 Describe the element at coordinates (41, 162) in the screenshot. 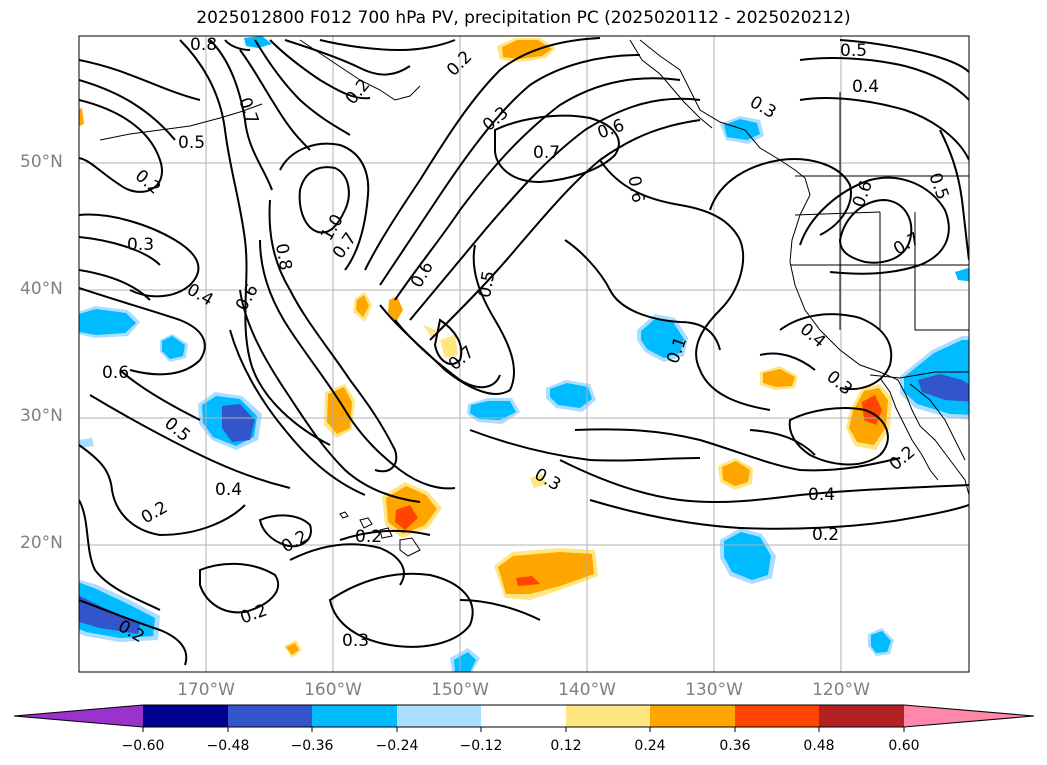

I see `lat-label-50n: 50°N` at that location.